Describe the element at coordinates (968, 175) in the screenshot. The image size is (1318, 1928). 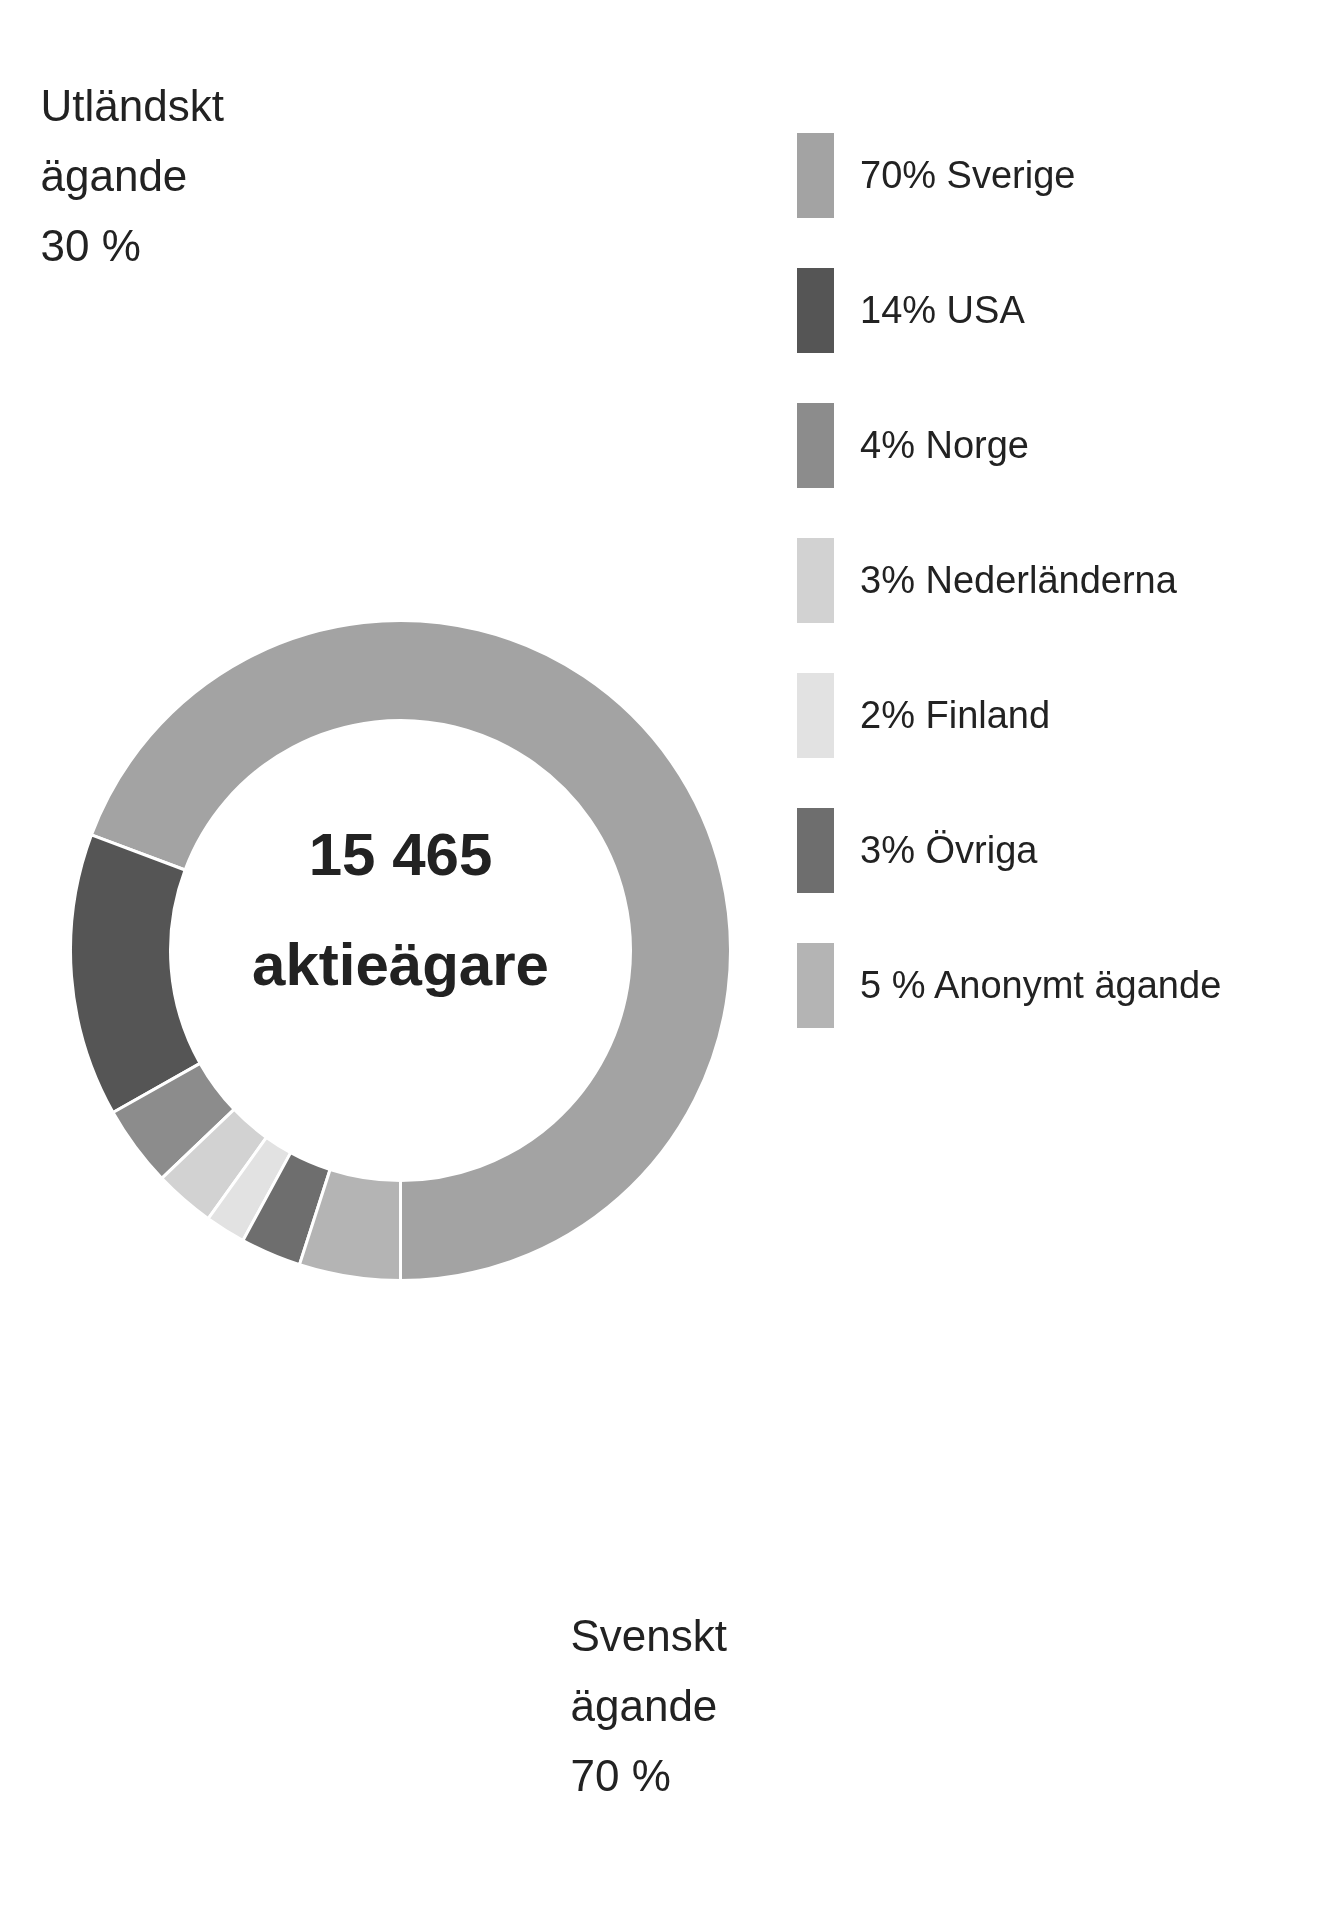
I see `legend-label: 70% Sverige` at that location.